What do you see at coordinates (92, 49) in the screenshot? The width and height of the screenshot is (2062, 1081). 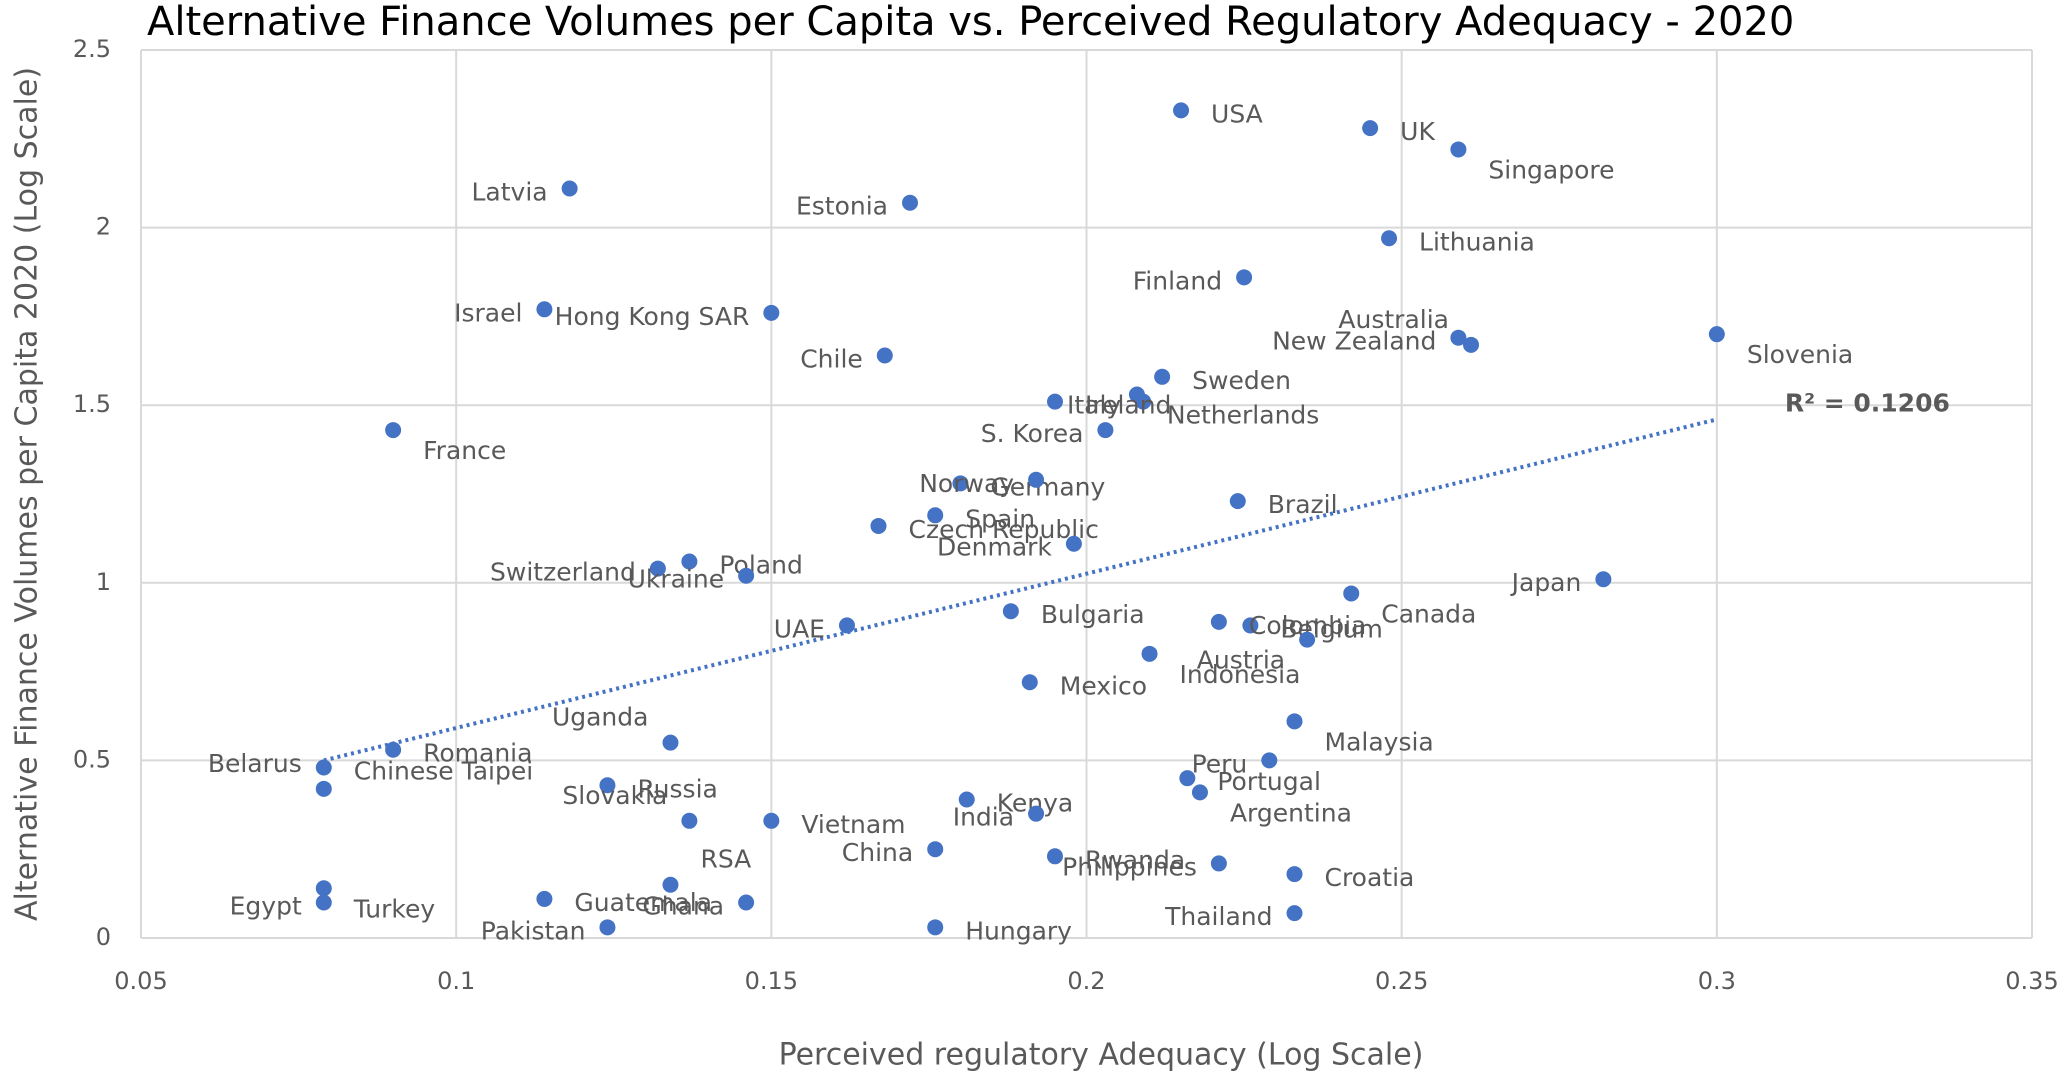 I see `y-tick-label: 2.5` at bounding box center [92, 49].